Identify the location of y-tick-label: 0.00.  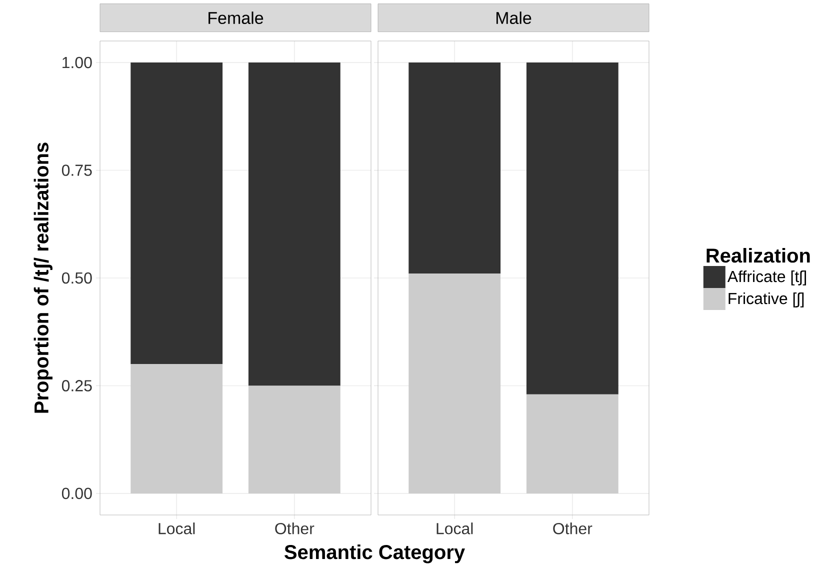
(77, 494).